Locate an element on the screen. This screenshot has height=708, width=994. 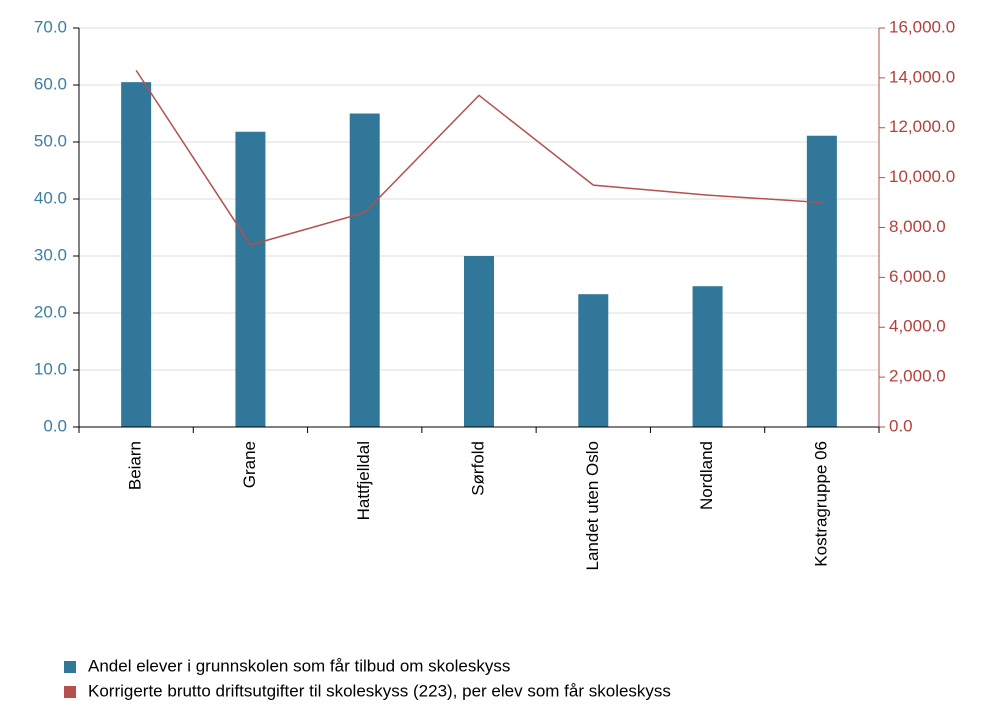
y2-tick-label: 16,000.0 is located at coordinates (922, 26).